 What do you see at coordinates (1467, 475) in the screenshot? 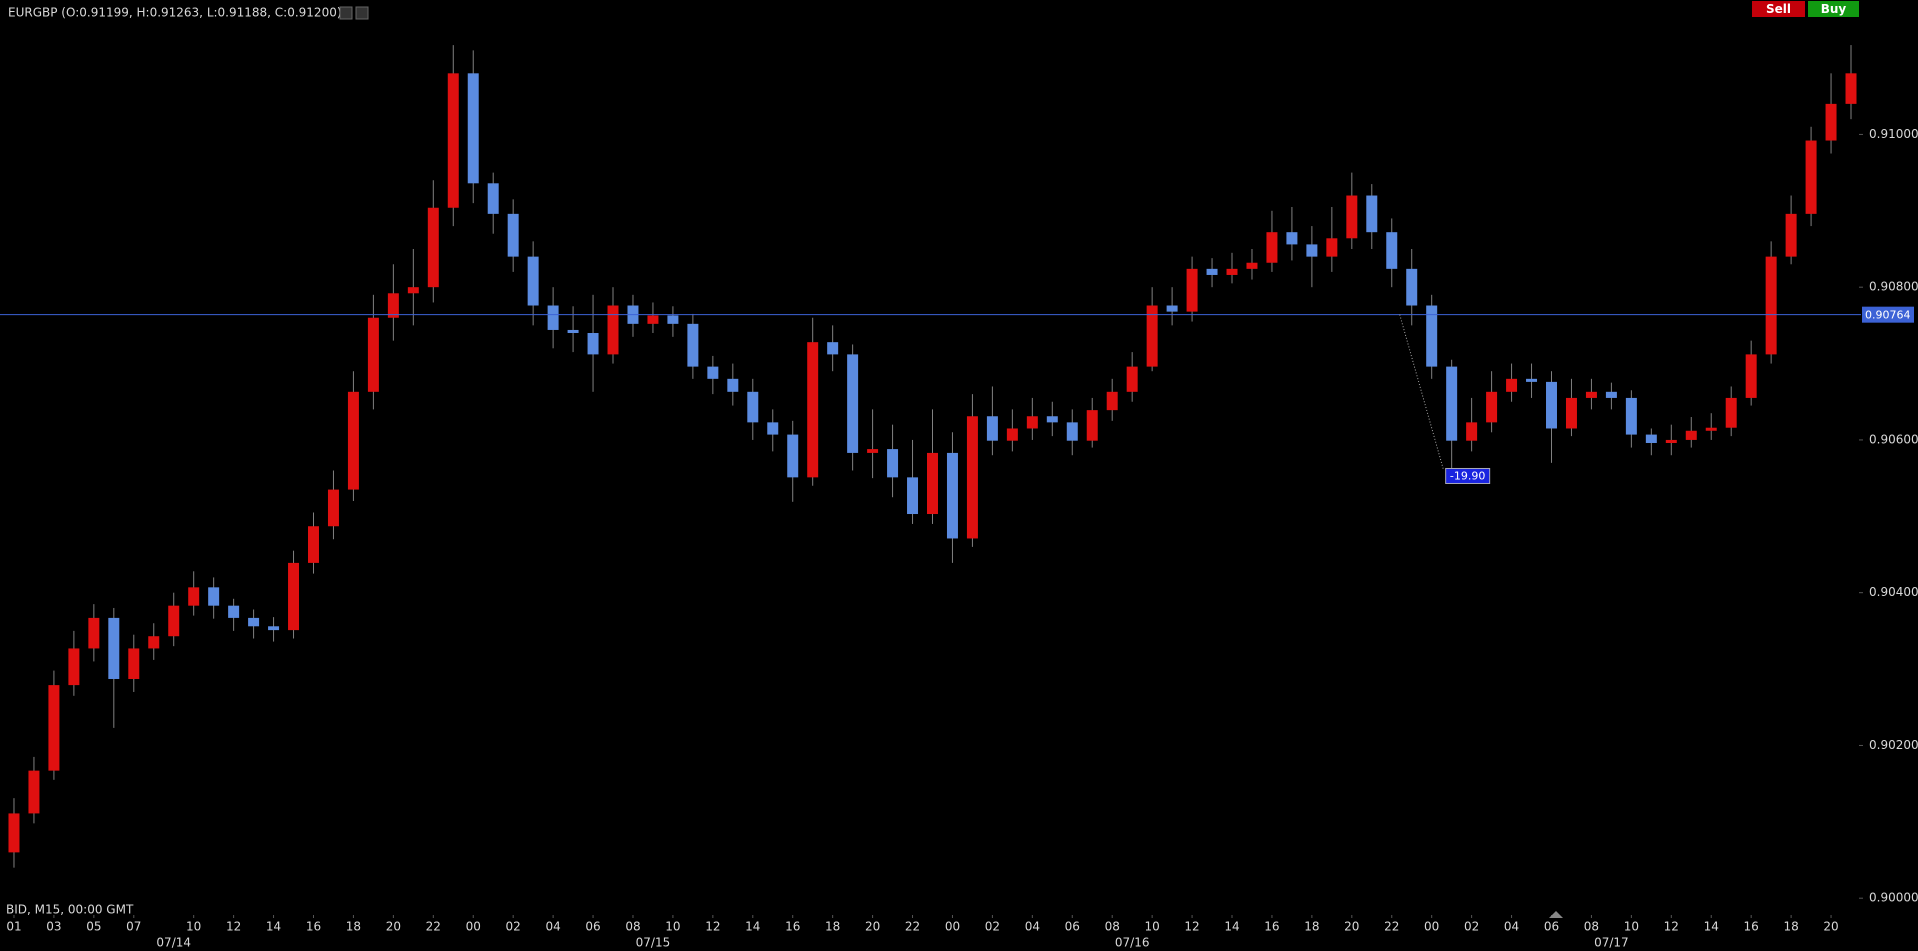
I see `measure-label: -19.90` at bounding box center [1467, 475].